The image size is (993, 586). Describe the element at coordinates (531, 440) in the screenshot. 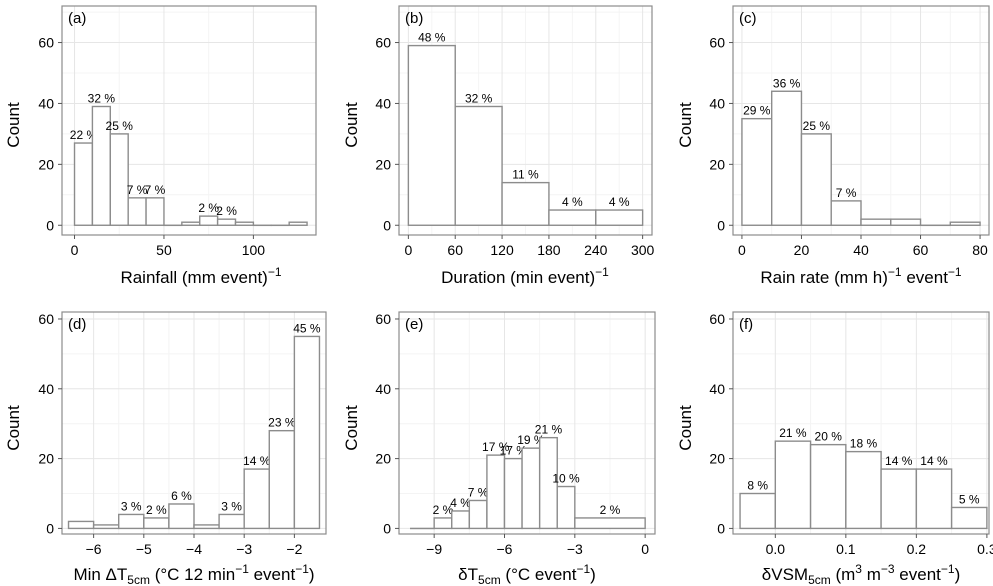

I see `bar-percent-label: 19 %` at that location.